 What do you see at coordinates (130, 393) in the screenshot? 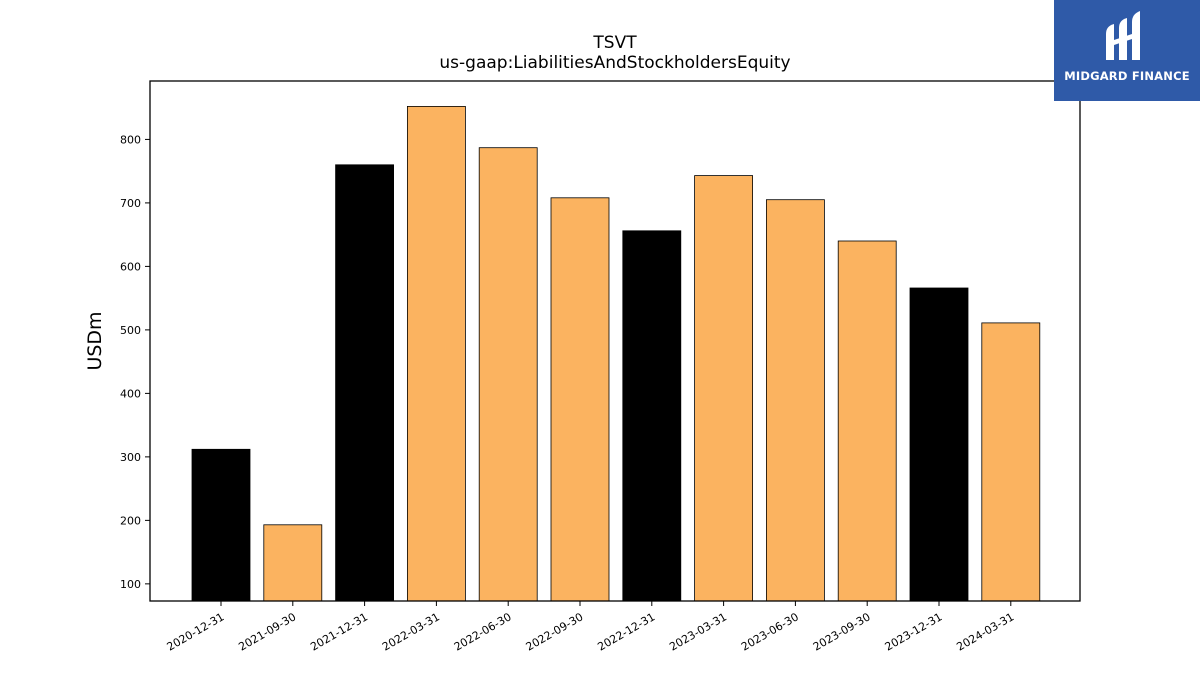
I see `y-tick-label: 400` at bounding box center [130, 393].